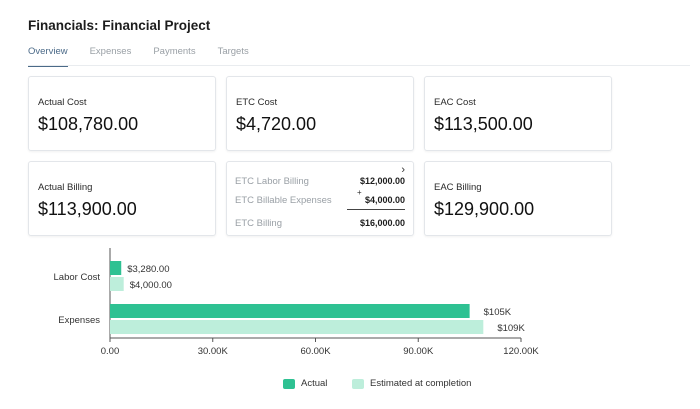 This screenshot has width=700, height=409. I want to click on actual-cost-label: Actual Cost, so click(62, 102).